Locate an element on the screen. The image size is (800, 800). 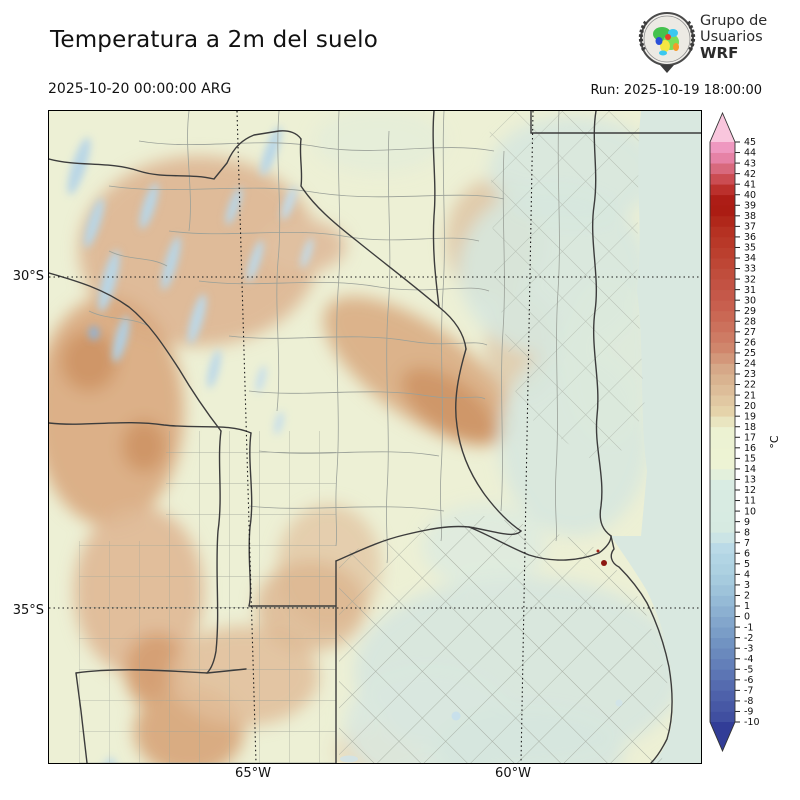
colorbar-tick-label: 4 is located at coordinates (747, 575).